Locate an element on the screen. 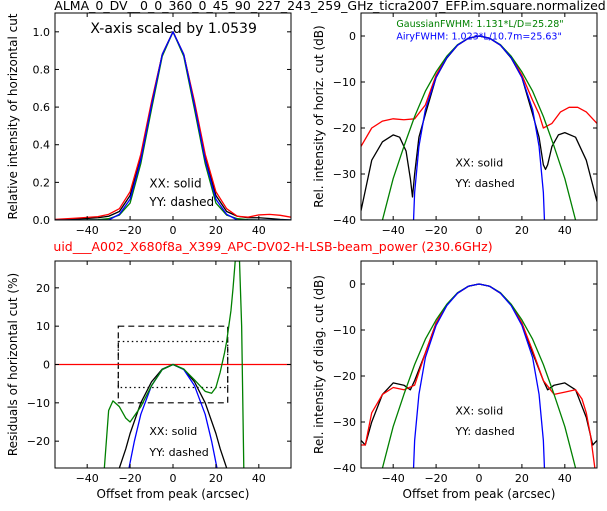 The height and width of the screenshot is (511, 607). y-tick-label: 1.0 is located at coordinates (42, 32).